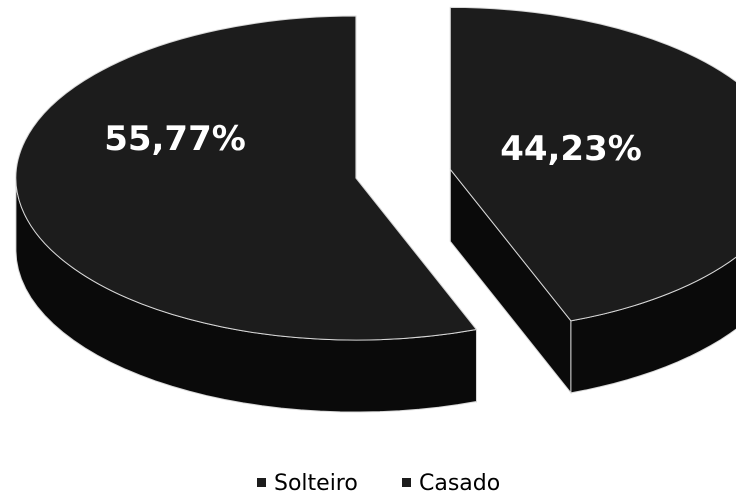 The height and width of the screenshot is (498, 736). What do you see at coordinates (261, 482) in the screenshot?
I see `legend-marker-solteiro` at bounding box center [261, 482].